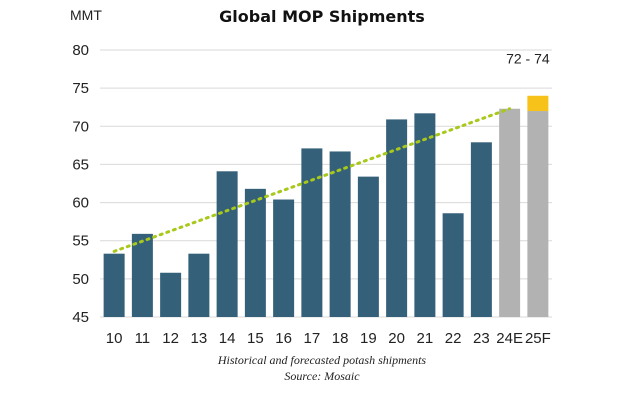 Image resolution: width=624 pixels, height=403 pixels. I want to click on y-axis-ticks: 45 50 55 60 65 70 75 80, so click(80, 184).